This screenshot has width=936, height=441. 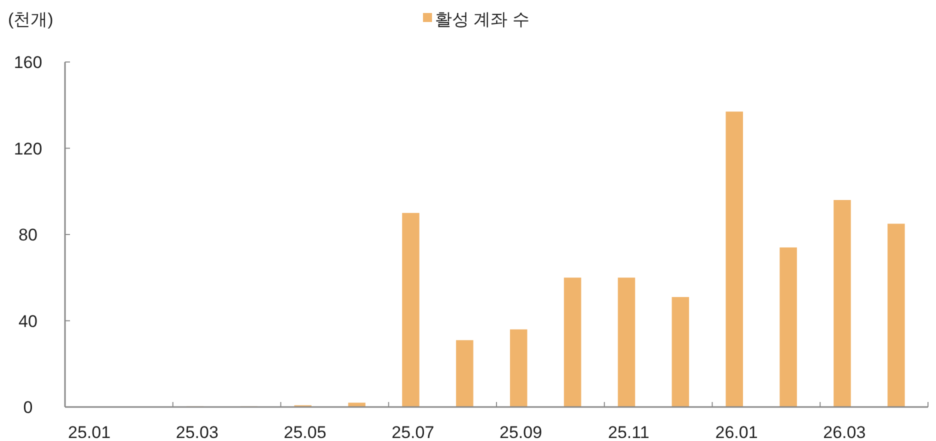 I want to click on y-tick-label: 40, so click(x=28, y=321).